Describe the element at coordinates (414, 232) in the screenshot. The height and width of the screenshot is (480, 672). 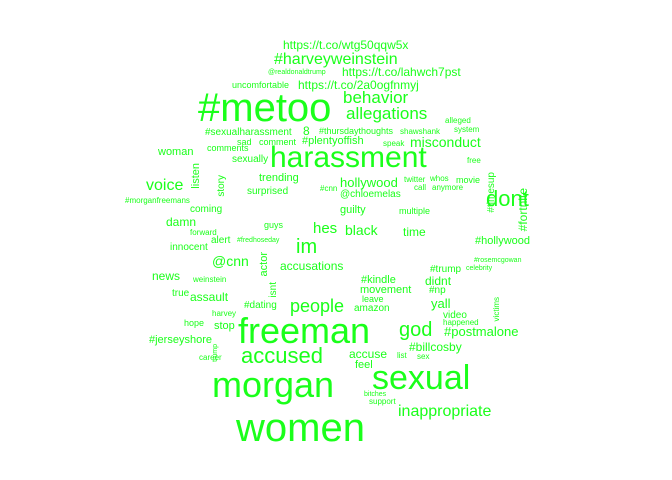
I see `word: time` at that location.